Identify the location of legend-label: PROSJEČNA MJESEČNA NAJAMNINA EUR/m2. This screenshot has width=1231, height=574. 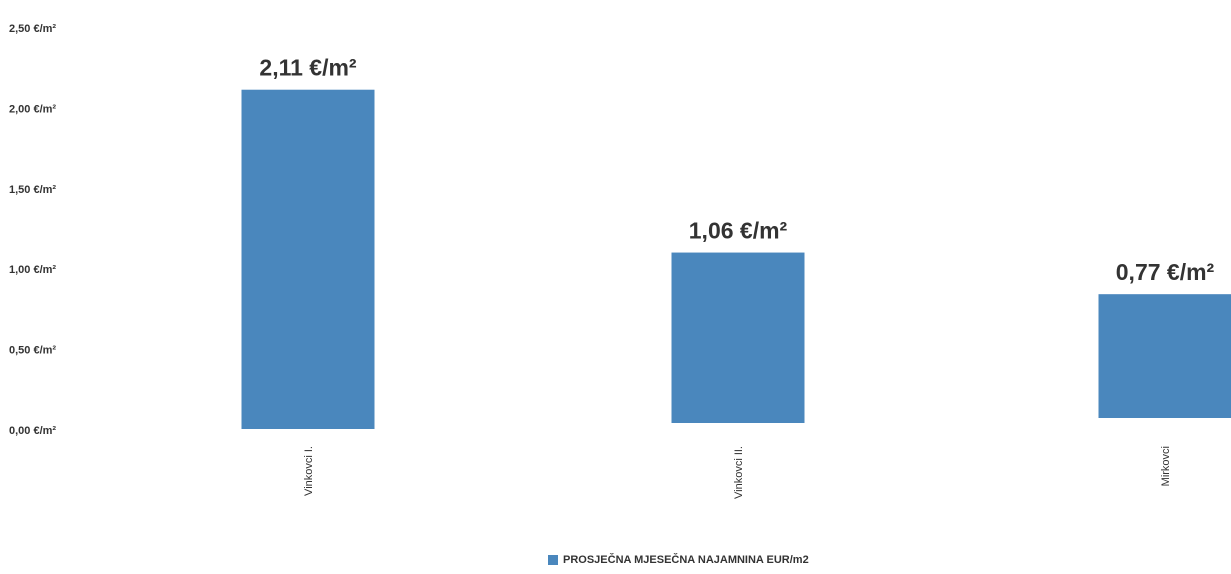
(686, 560).